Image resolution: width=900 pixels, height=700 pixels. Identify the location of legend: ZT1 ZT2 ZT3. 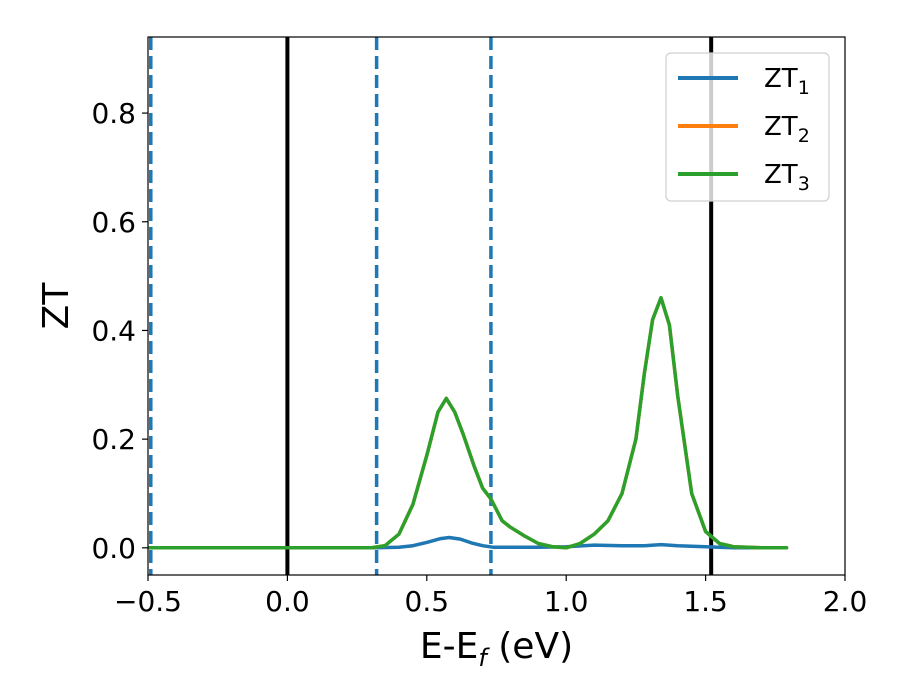
(747, 127).